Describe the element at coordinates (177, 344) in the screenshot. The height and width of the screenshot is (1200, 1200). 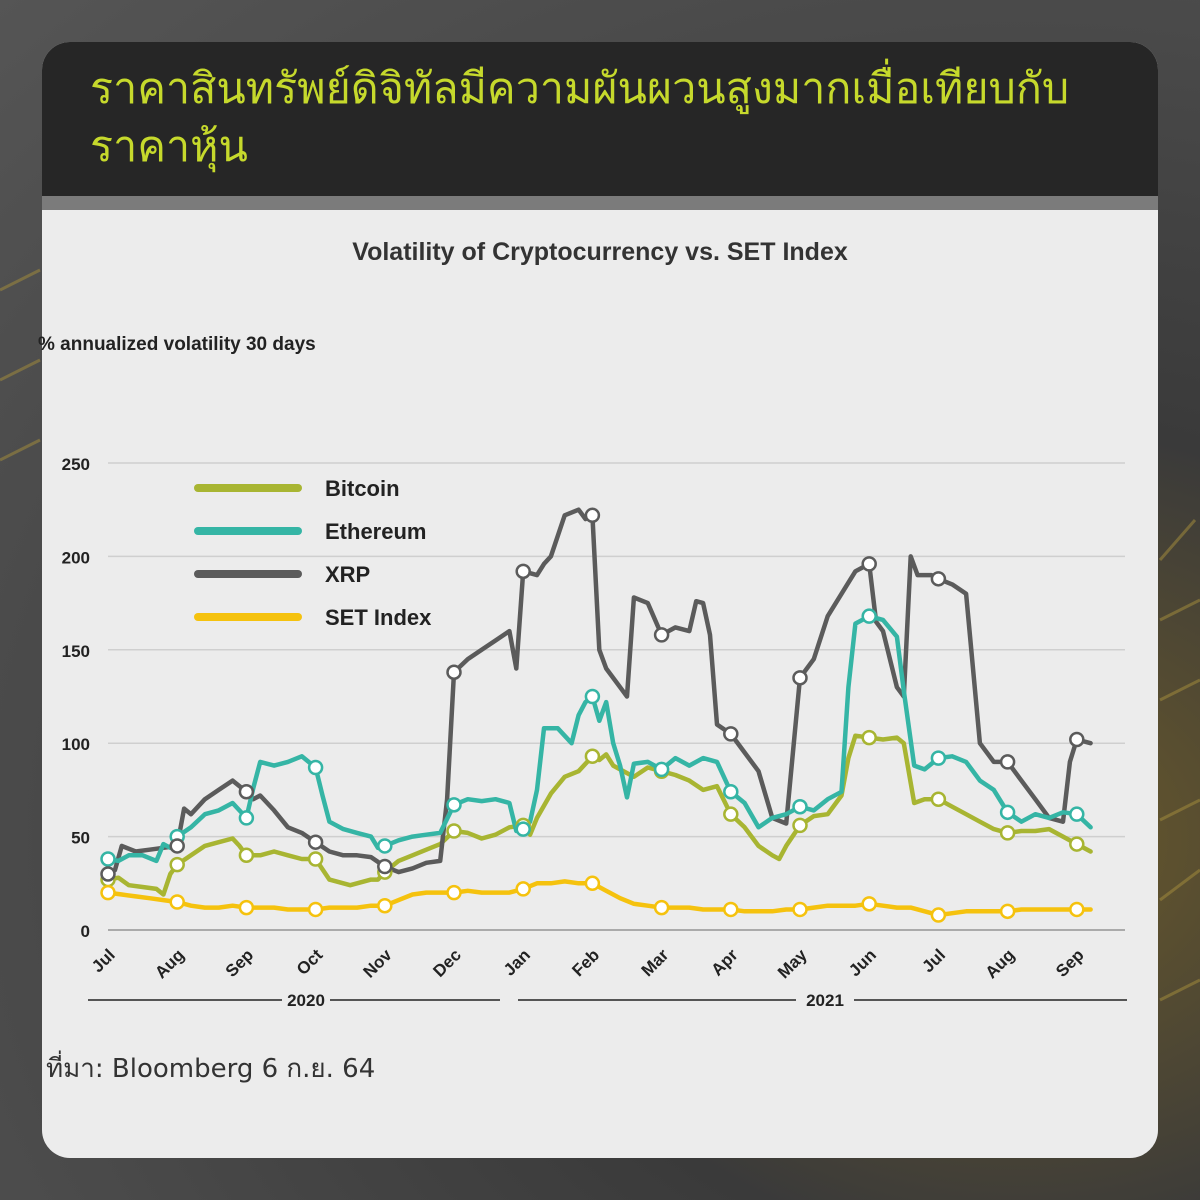
I see `y-axis-label: % annualized volatility 30 days` at that location.